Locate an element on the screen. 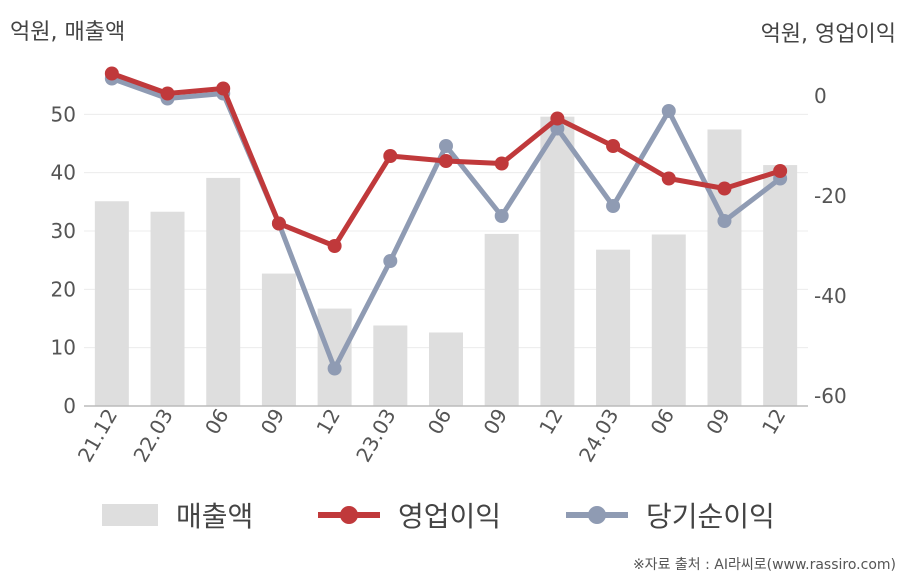 This screenshot has width=908, height=580. left-axis-ticks: 0 10 20 30 40 50 is located at coordinates (63, 260).